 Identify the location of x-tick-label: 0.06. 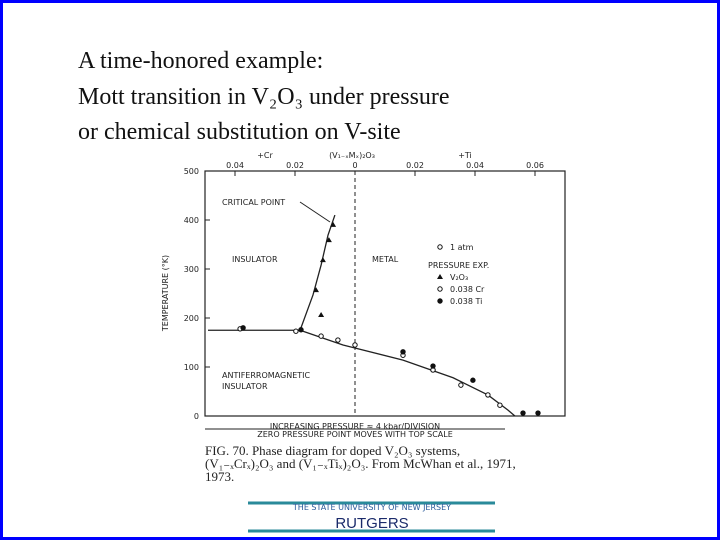
(535, 165).